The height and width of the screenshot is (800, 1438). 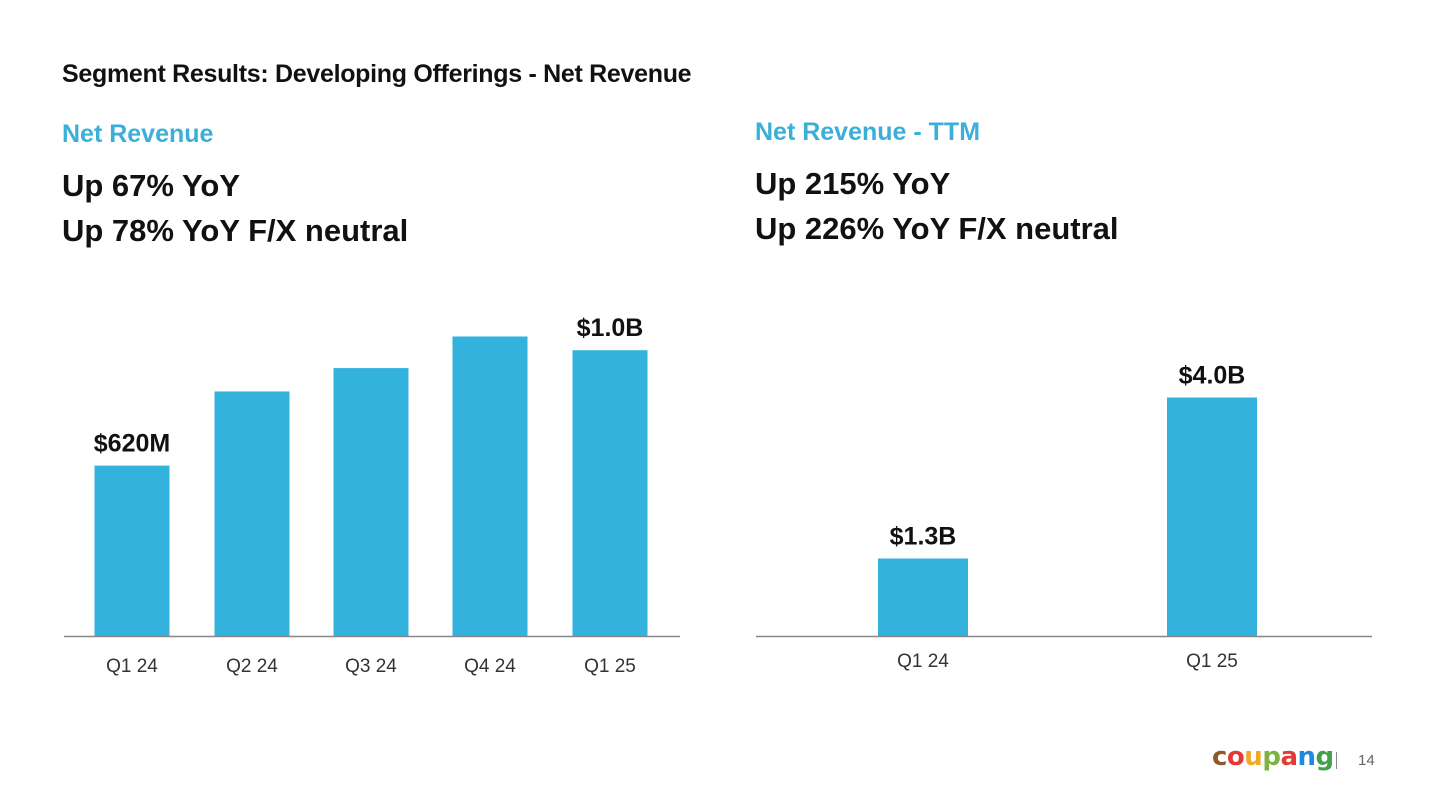 What do you see at coordinates (490, 666) in the screenshot?
I see `x-tick-label: Q4 24` at bounding box center [490, 666].